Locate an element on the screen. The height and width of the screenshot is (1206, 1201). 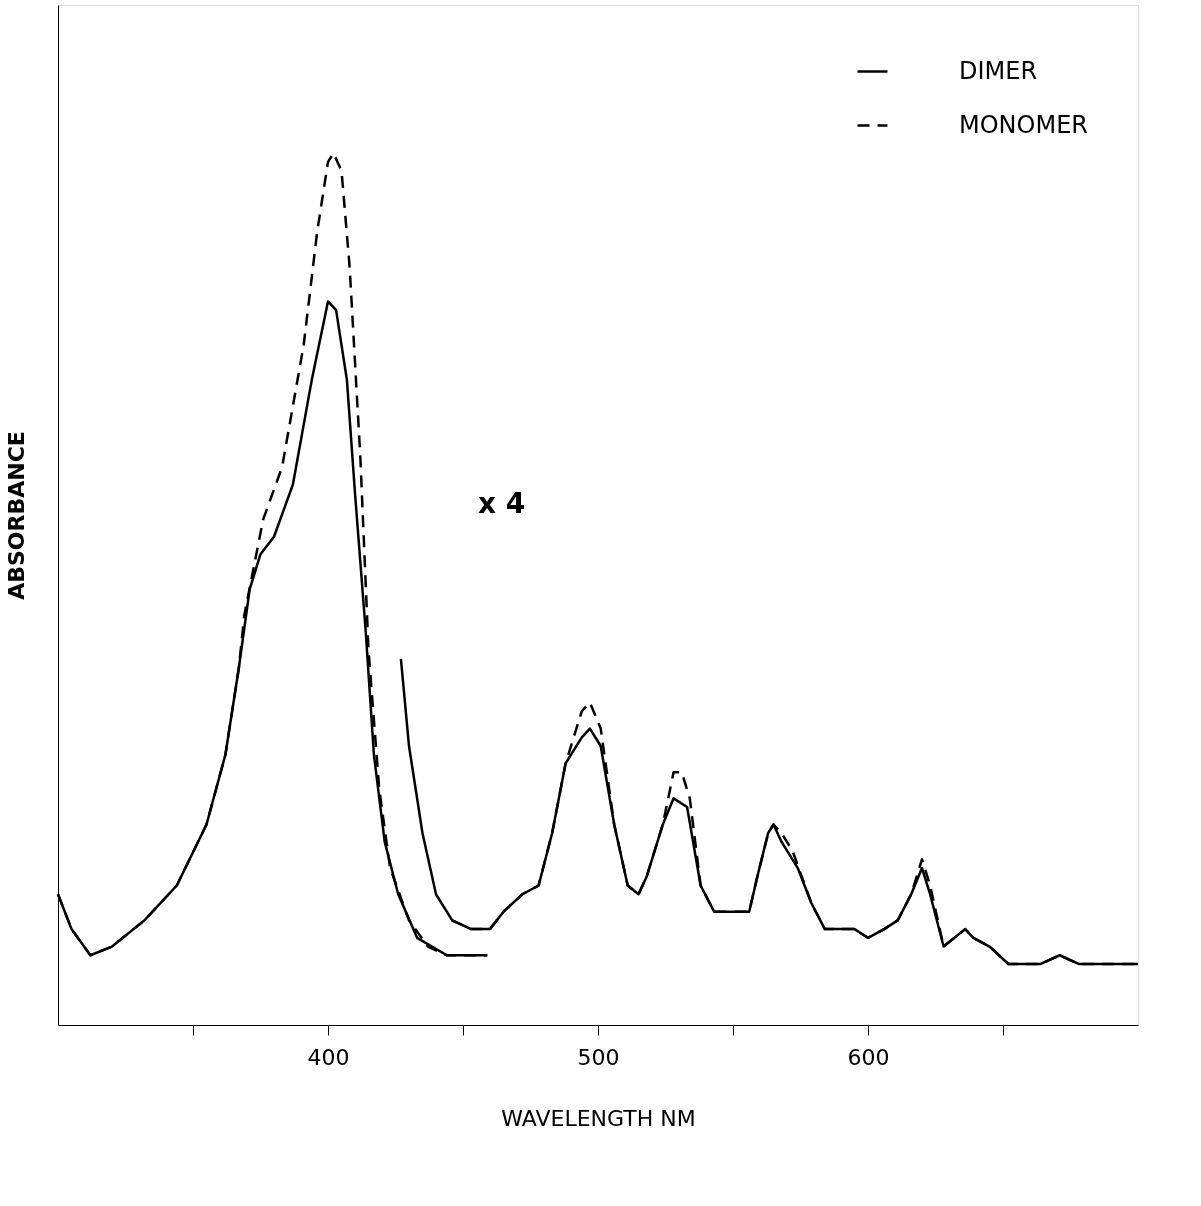
x-tick-label: 400 is located at coordinates (328, 1057).